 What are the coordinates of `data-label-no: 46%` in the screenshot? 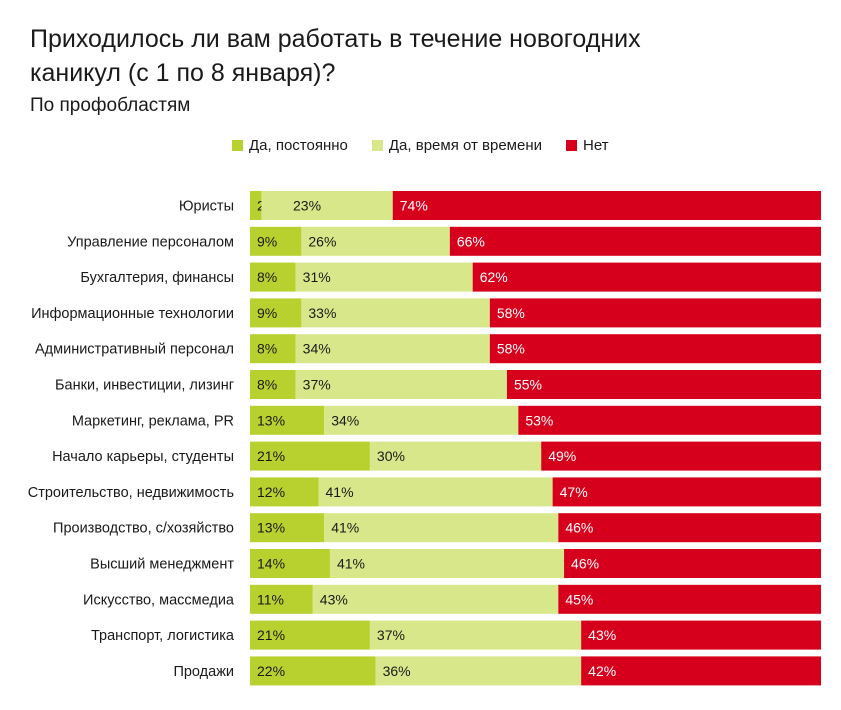 It's located at (579, 528).